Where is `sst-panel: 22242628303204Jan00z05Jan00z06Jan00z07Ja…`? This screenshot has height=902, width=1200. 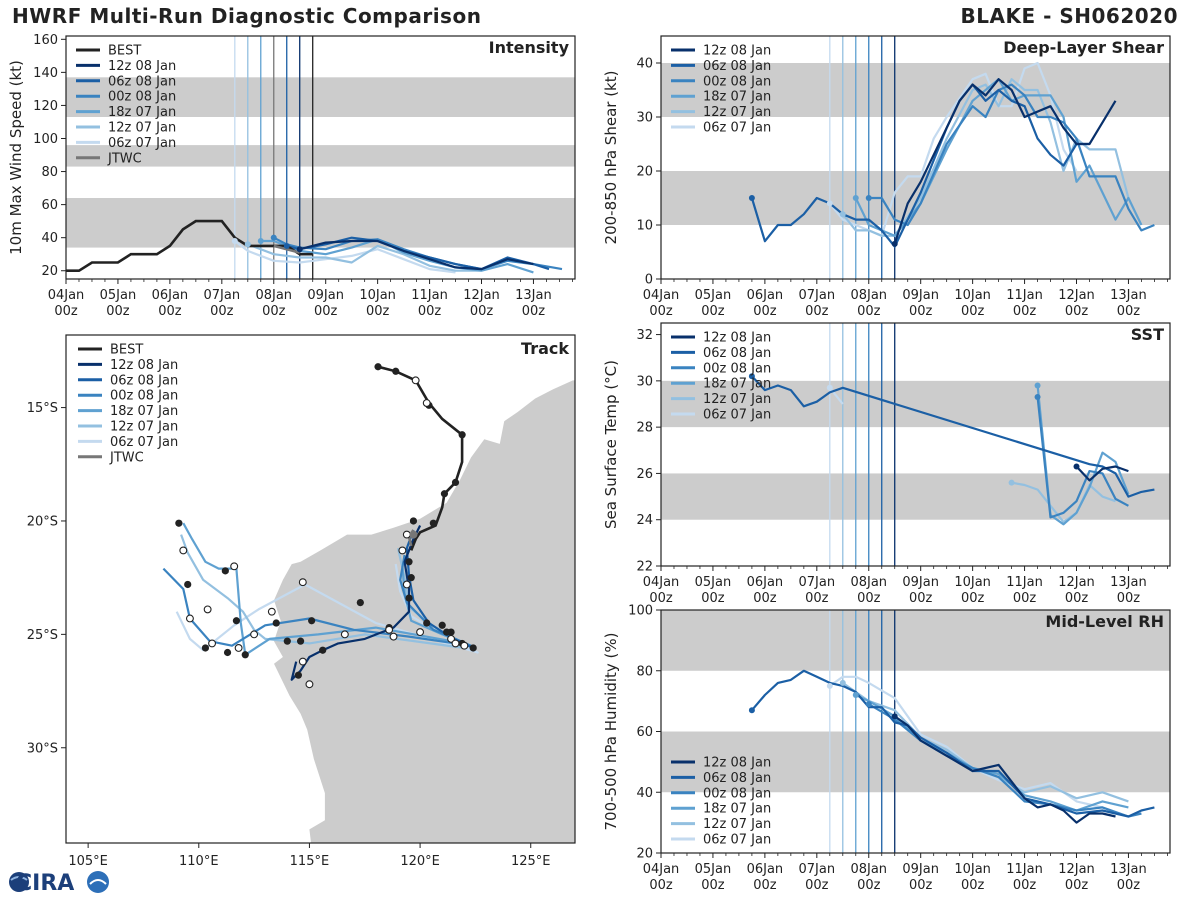 sst-panel: 22242628303204Jan00z05Jan00z06Jan00z07Ja… is located at coordinates (886, 464).